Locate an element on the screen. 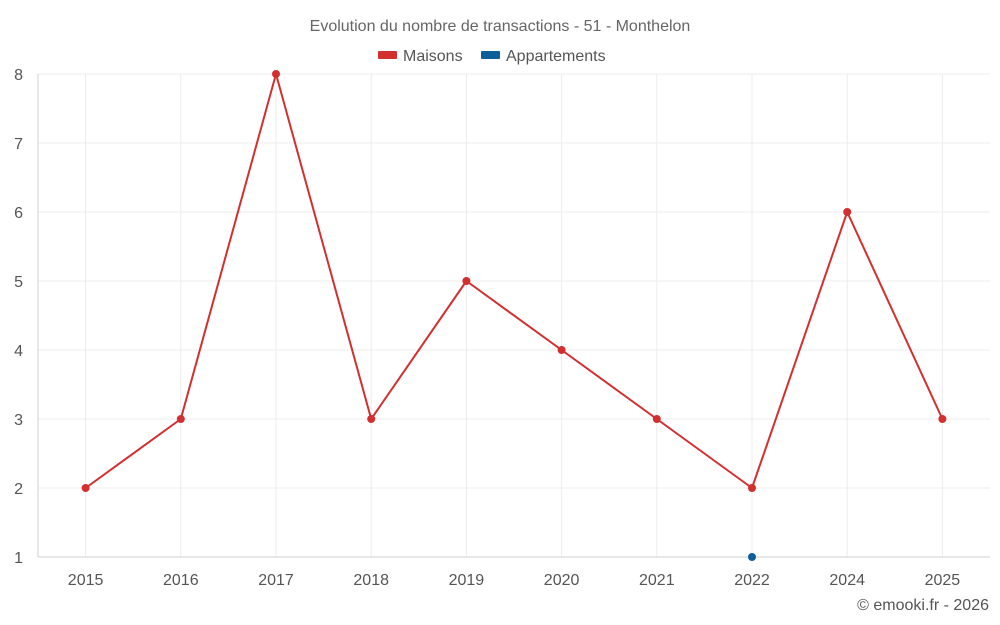 The image size is (1000, 625). x-tick-label: 2022 is located at coordinates (752, 580).